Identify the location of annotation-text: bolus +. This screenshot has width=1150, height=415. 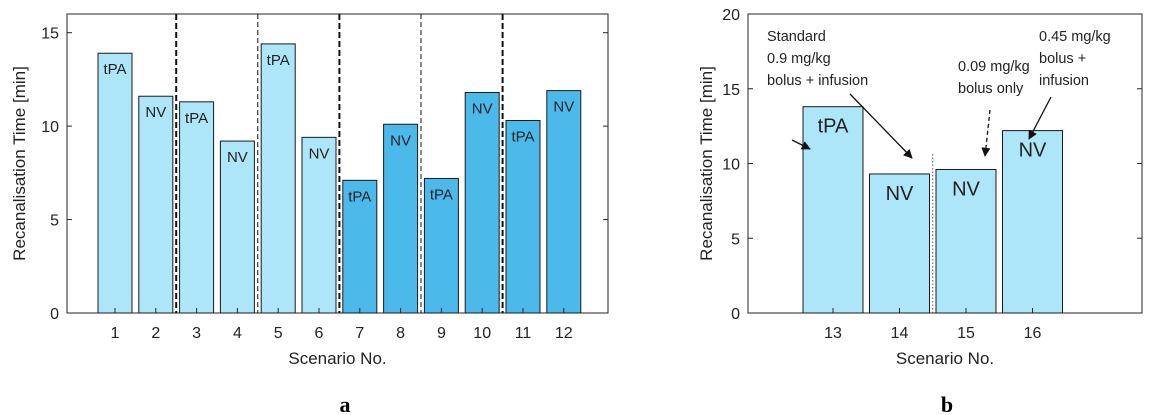
(1062, 59).